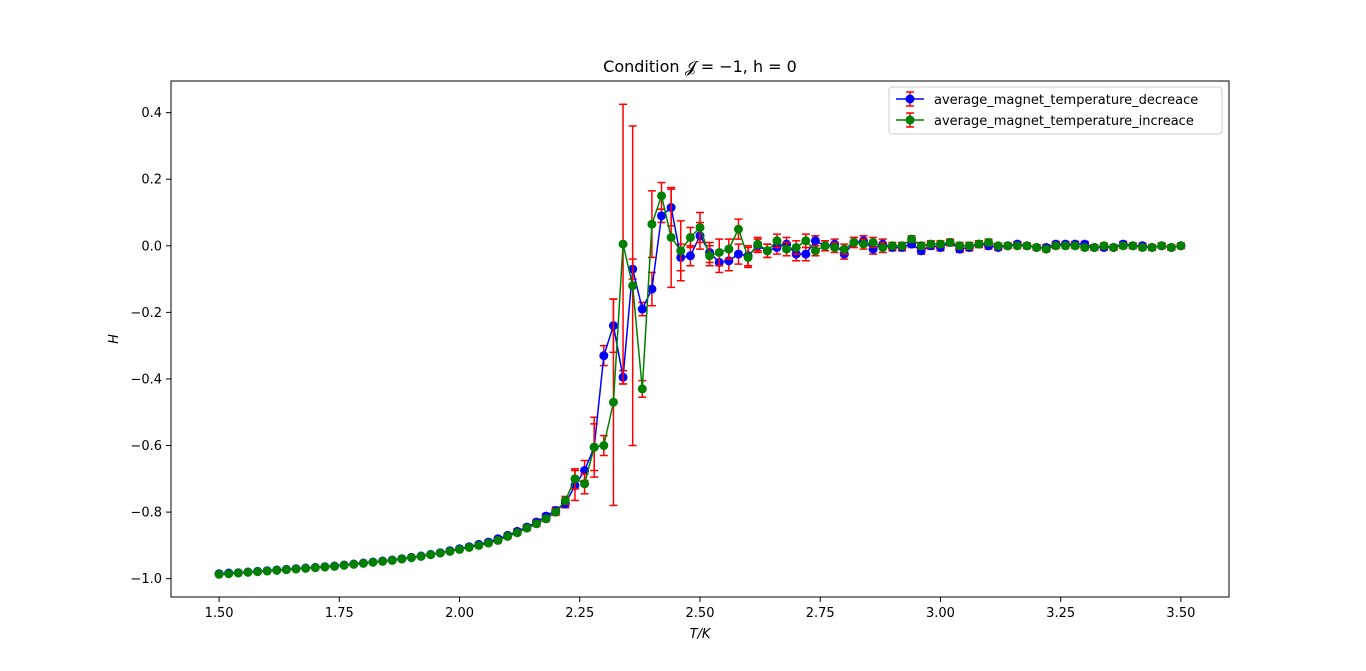  I want to click on y-tick-label: −0.6, so click(146, 446).